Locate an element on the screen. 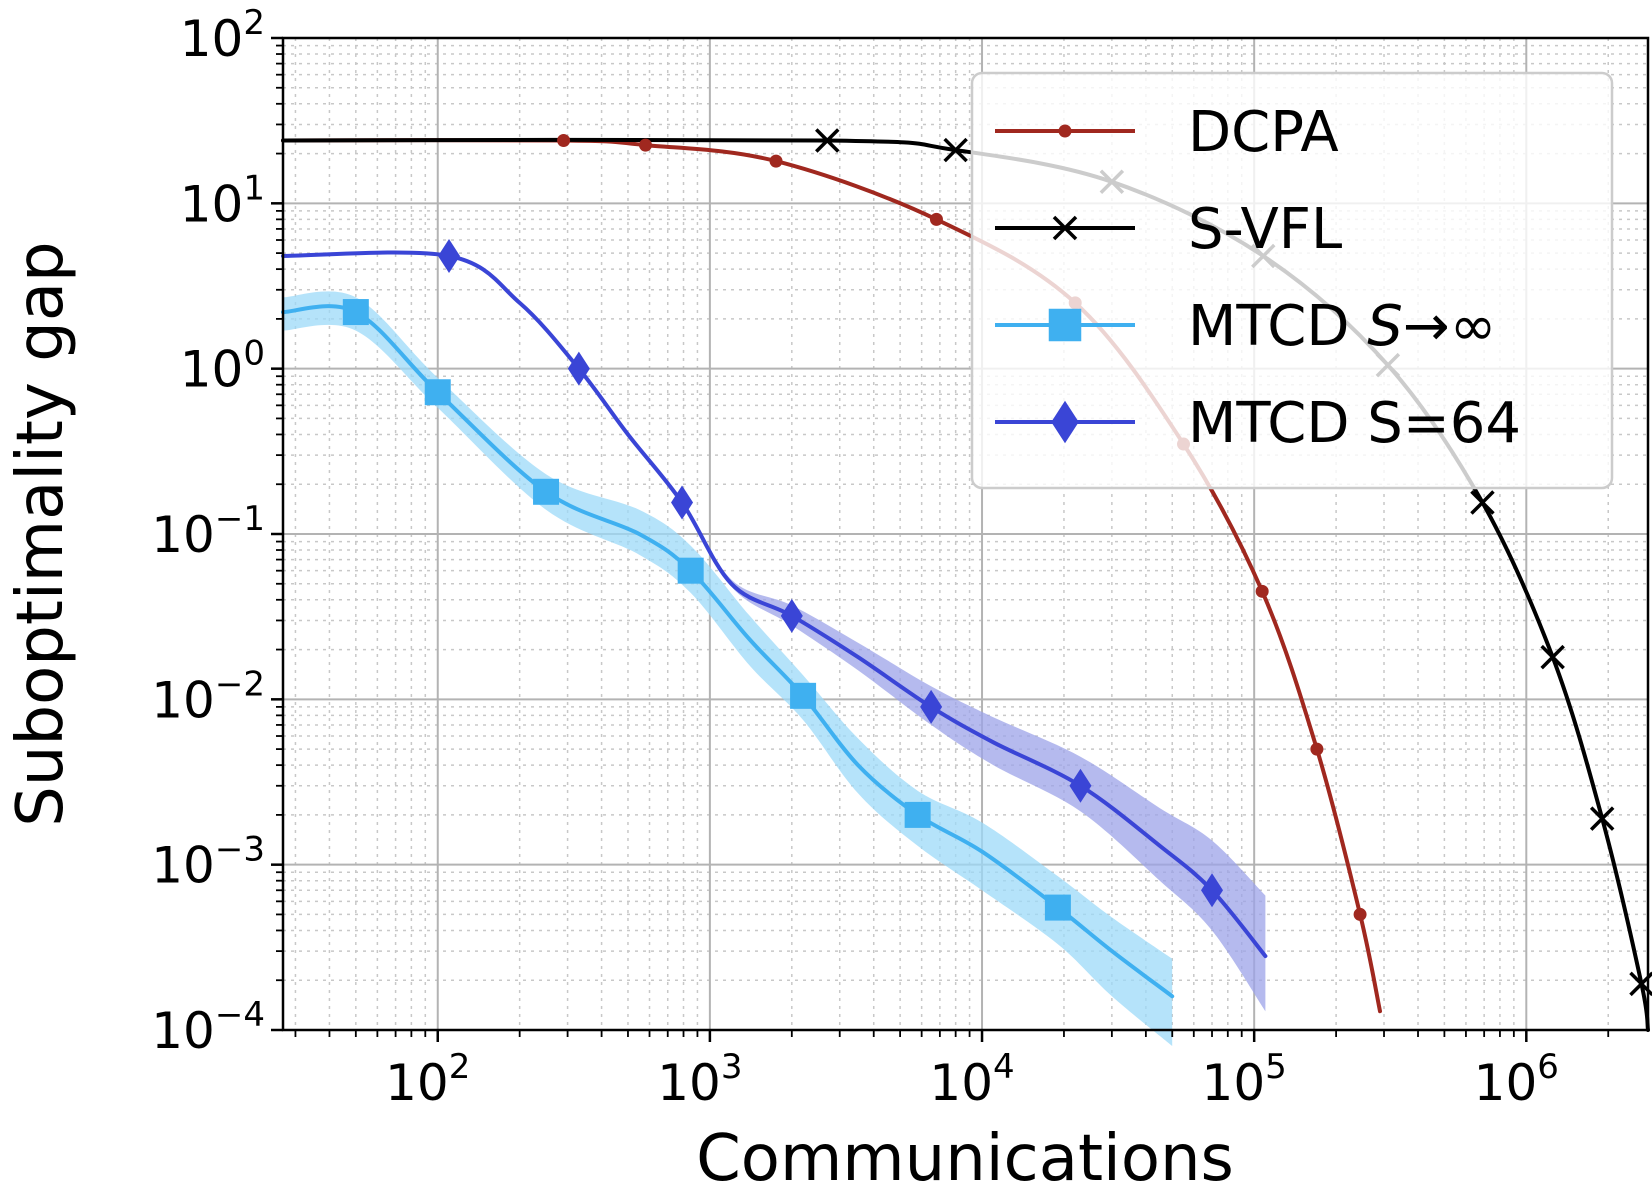 This screenshot has height=1202, width=1652. x-tick-label: 10⁴ is located at coordinates (971, 1079).